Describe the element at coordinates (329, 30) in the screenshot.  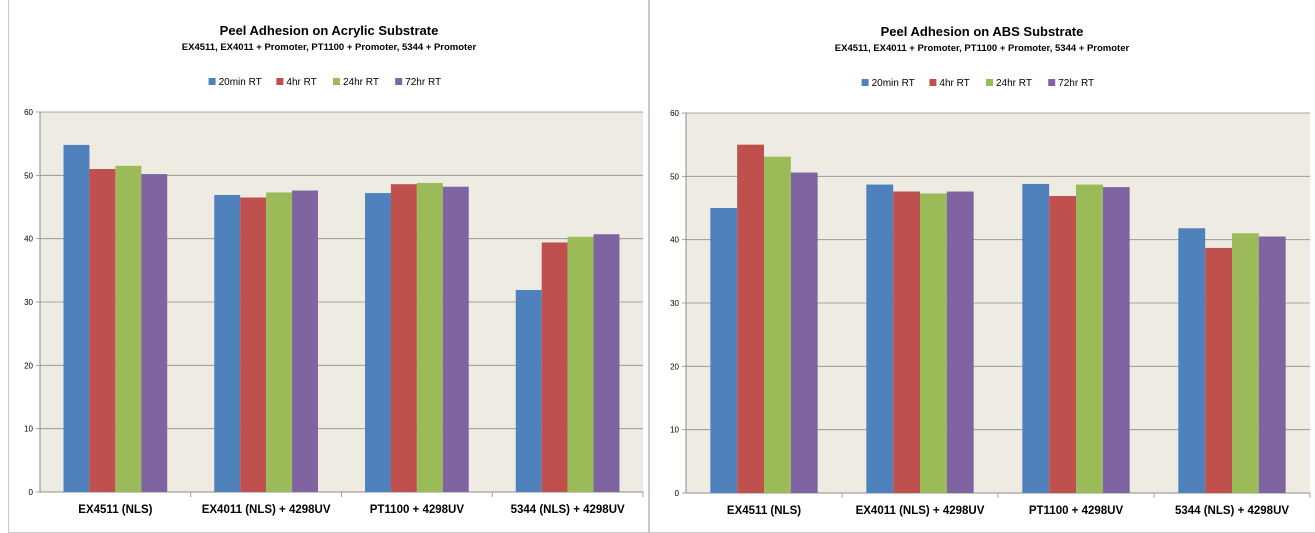
I see `chart-title: Peel Adhesion on Acrylic Substrate` at that location.